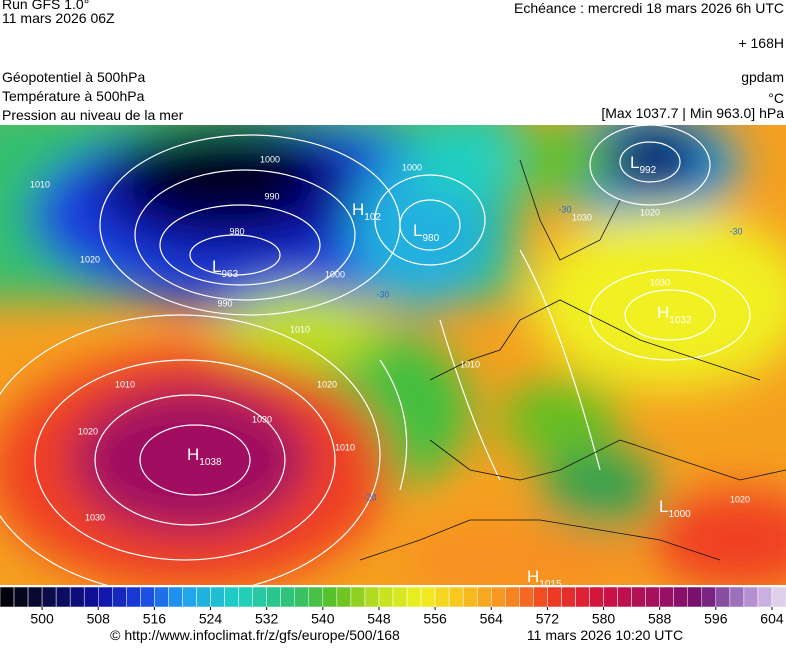  I want to click on temperature-label: -20, so click(369, 497).